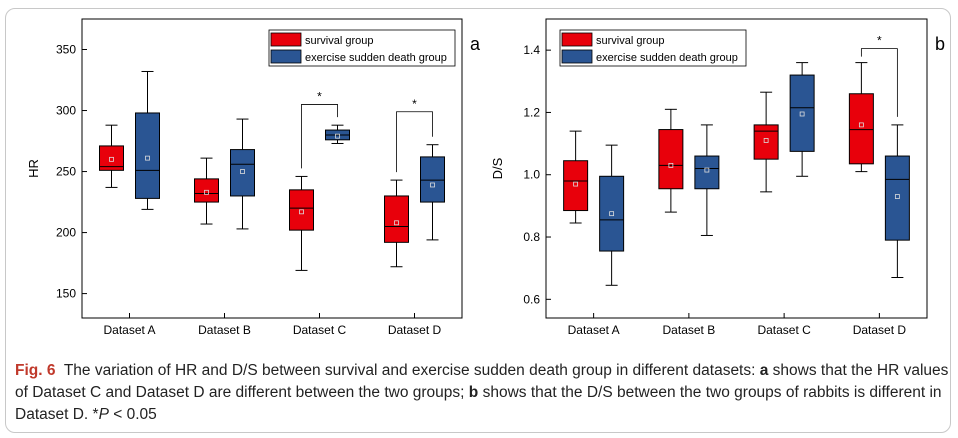 The width and height of the screenshot is (958, 438). I want to click on panel-b-category-label: Dataset A, so click(594, 330).